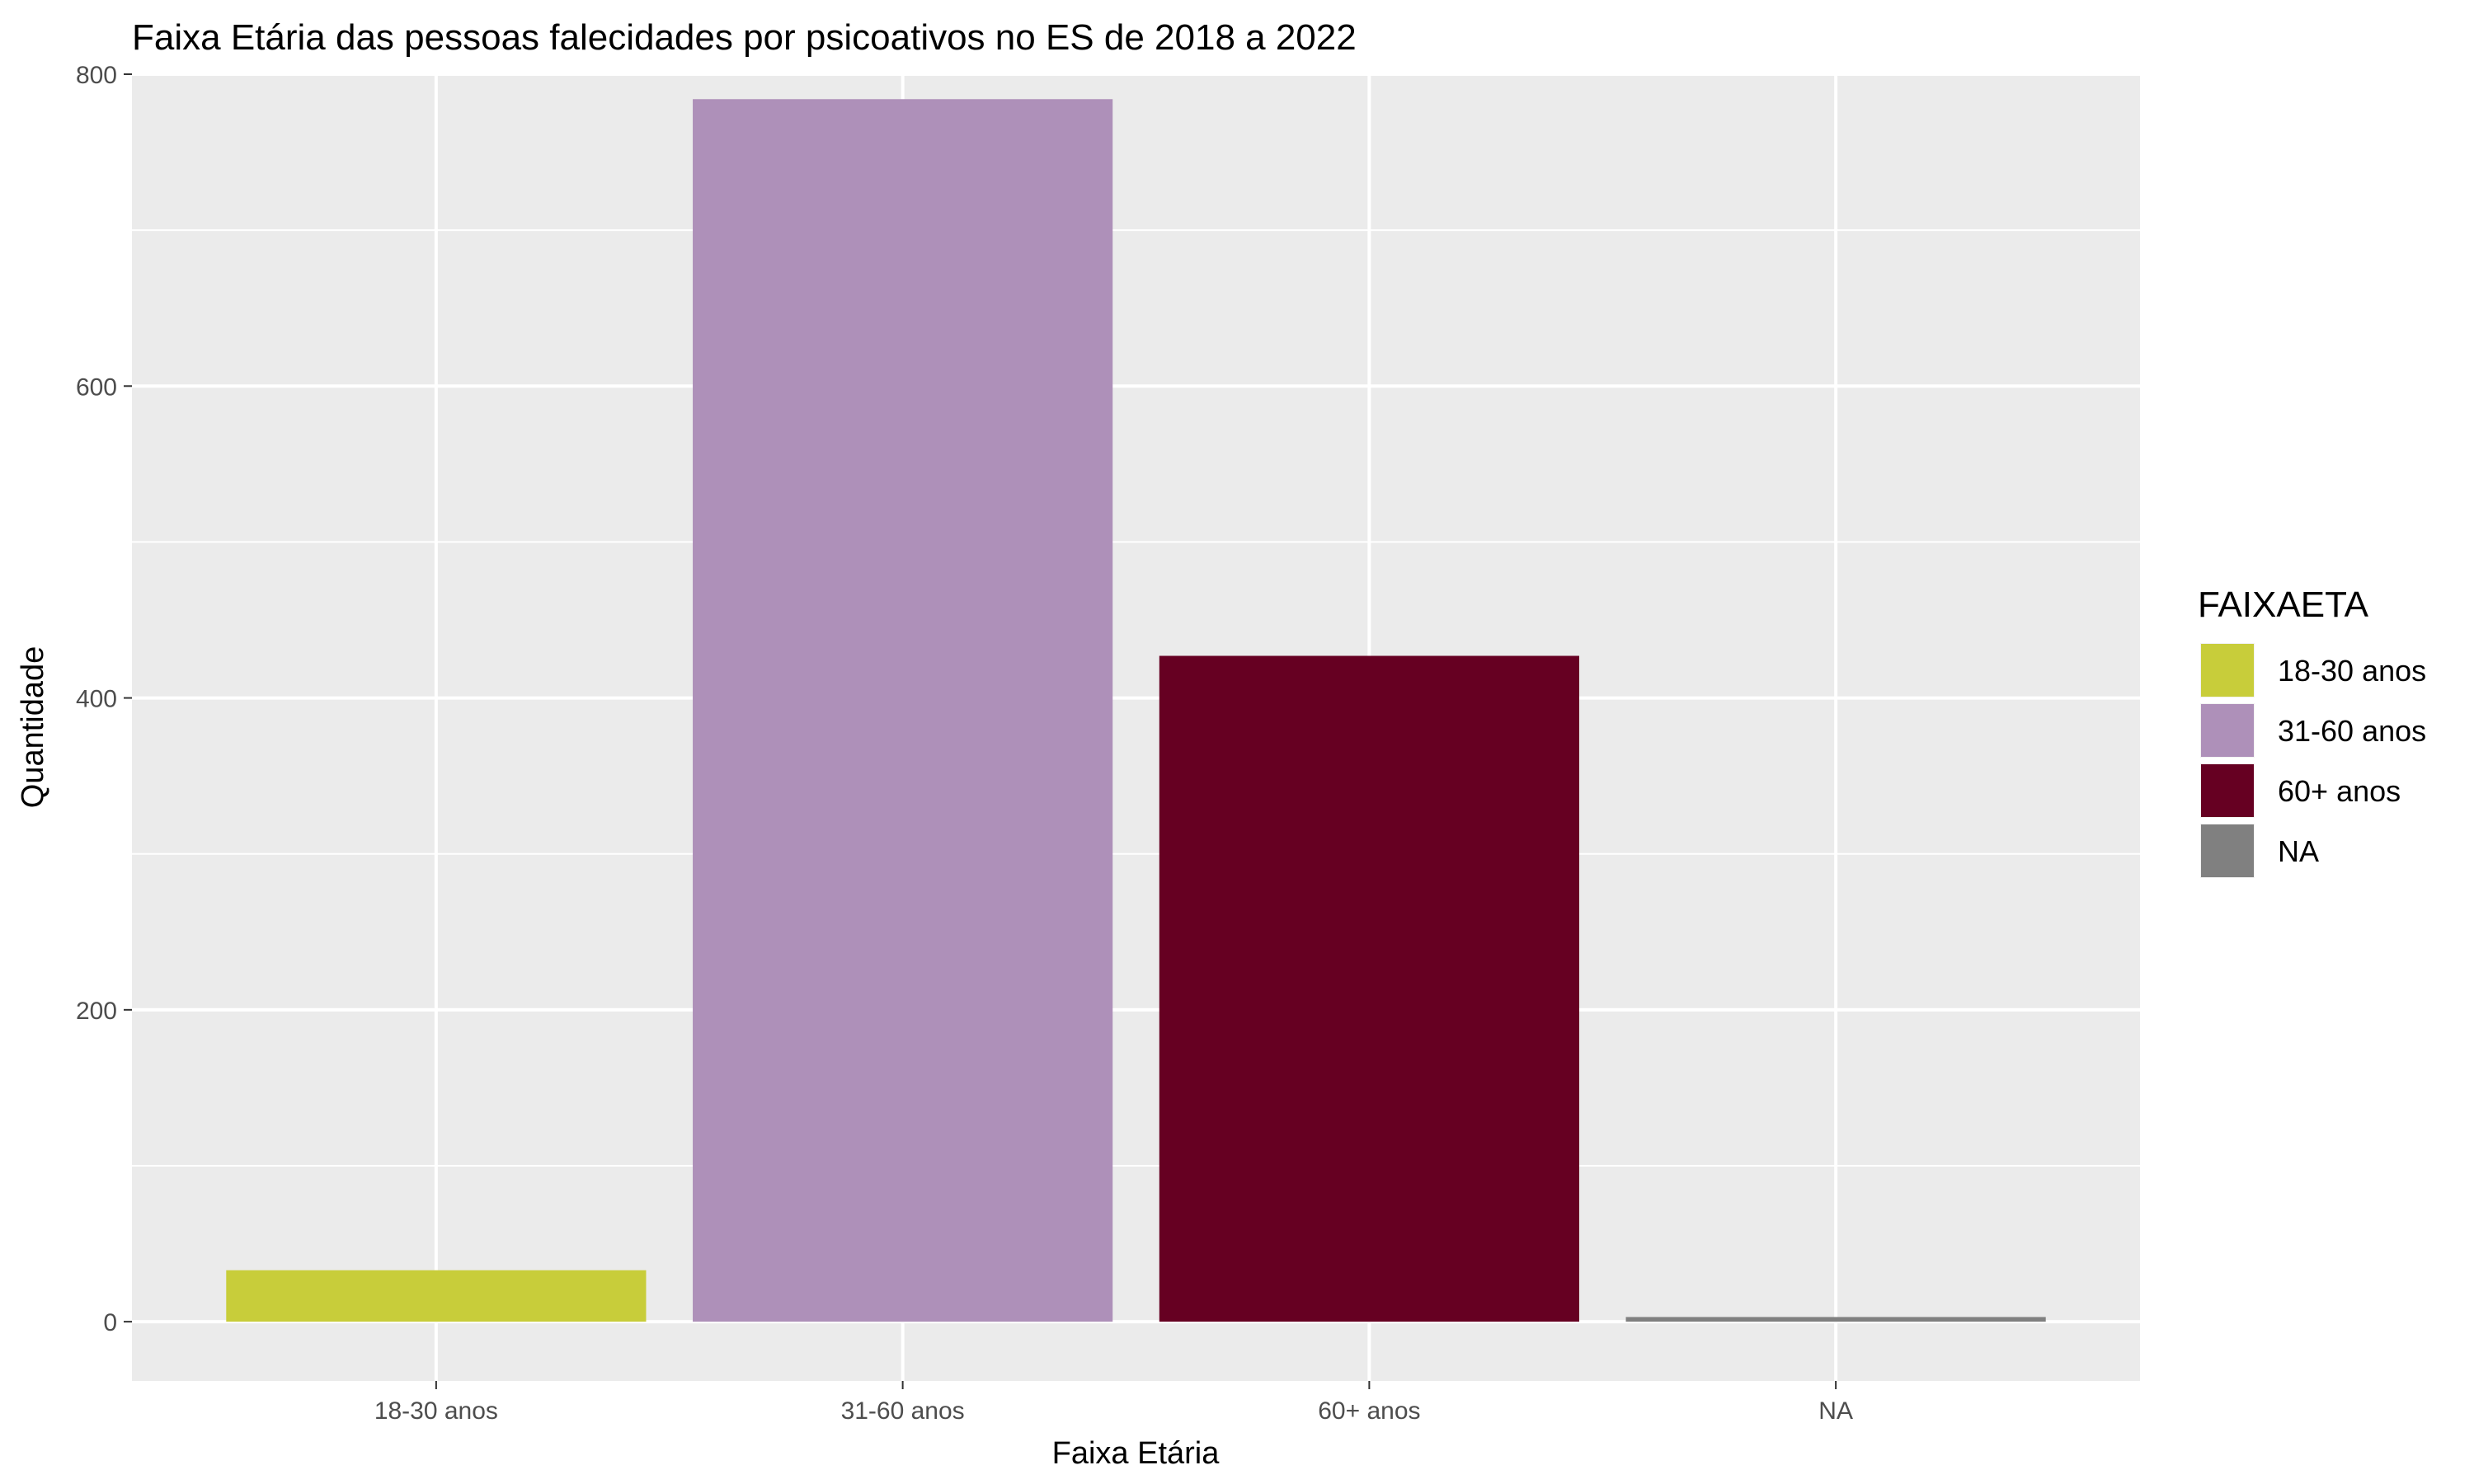  What do you see at coordinates (96, 699) in the screenshot?
I see `y-tick-label: 400` at bounding box center [96, 699].